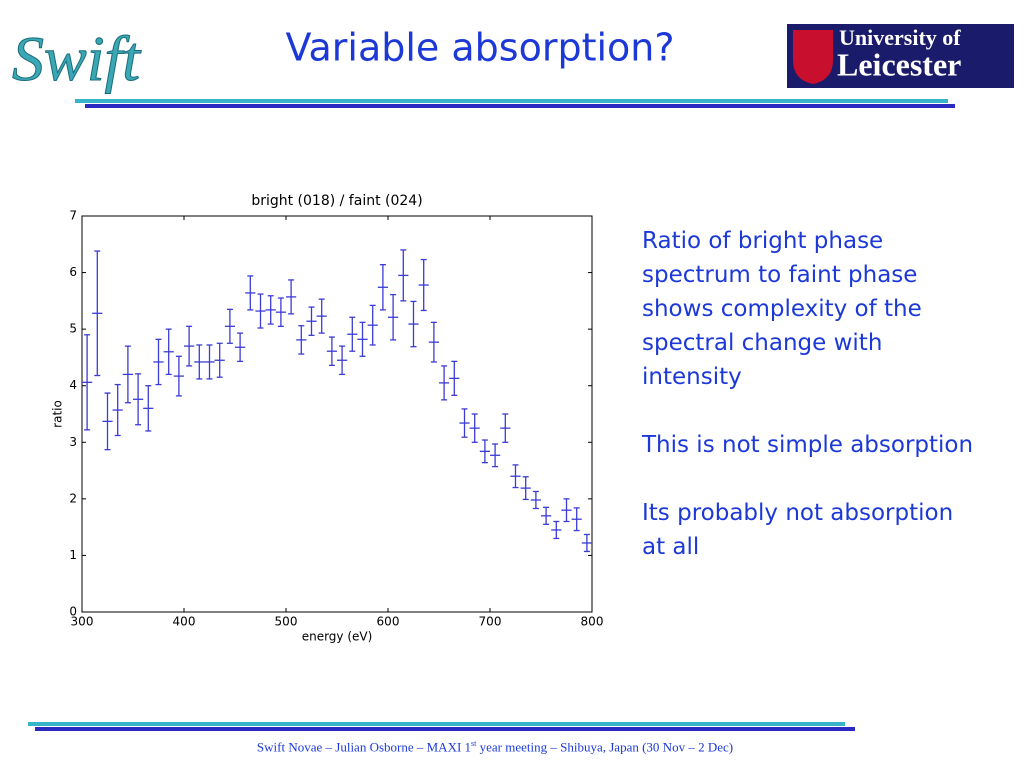 This screenshot has width=1024, height=768. I want to click on x-tick-label: 800, so click(592, 622).